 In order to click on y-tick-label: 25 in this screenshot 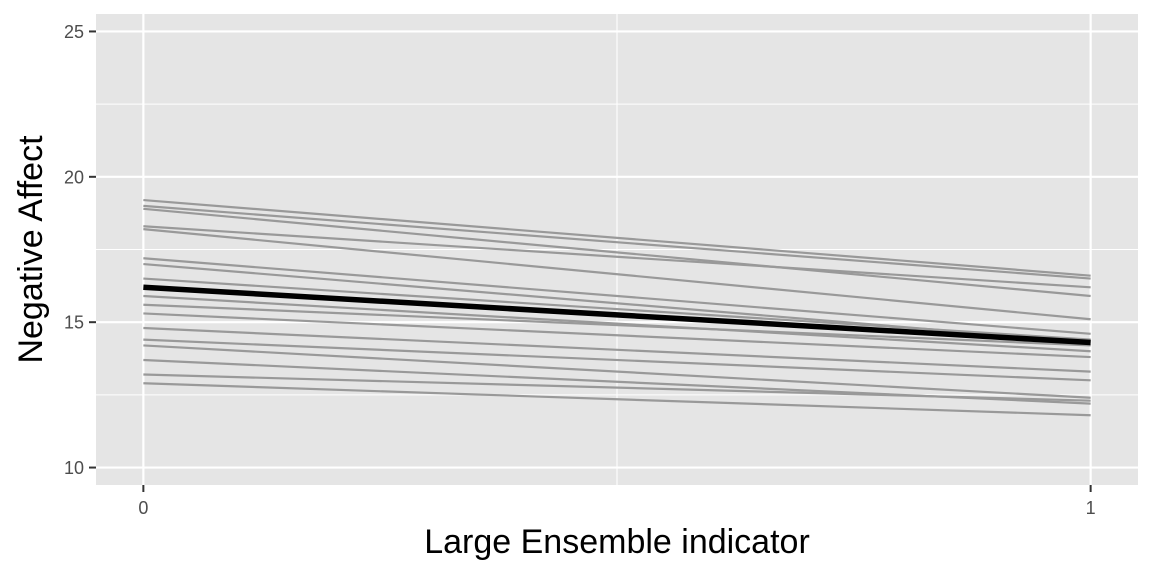, I will do `click(74, 32)`.